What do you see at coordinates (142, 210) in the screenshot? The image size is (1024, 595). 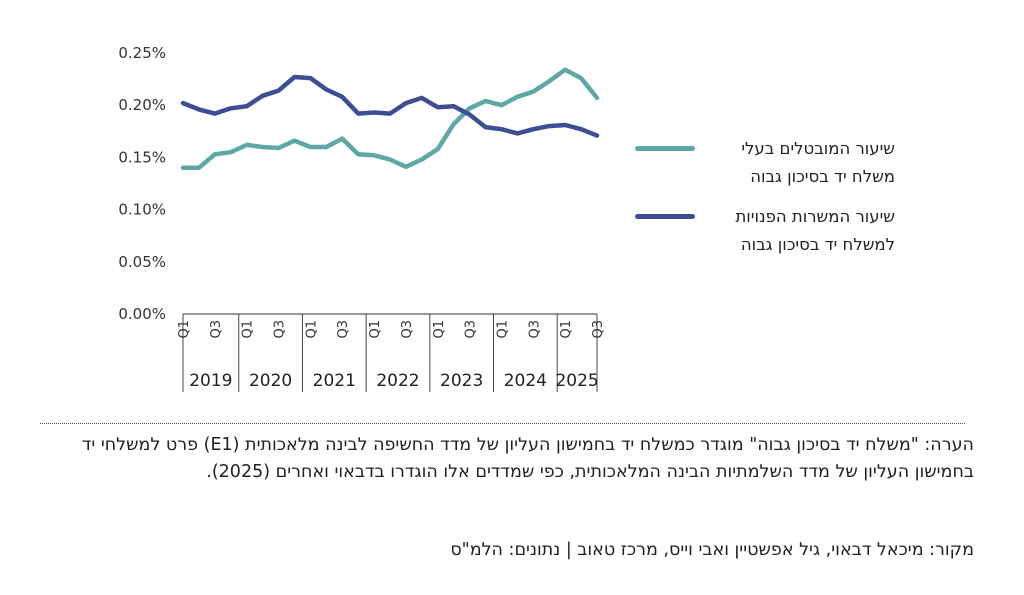 I see `y-tick-label: 0.10%` at bounding box center [142, 210].